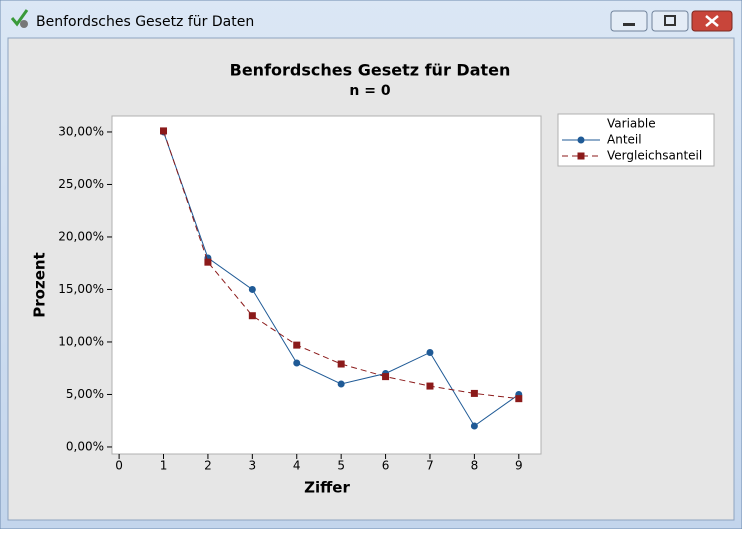 This screenshot has width=742, height=533. Describe the element at coordinates (81, 341) in the screenshot. I see `y-tick-label: 10,00%` at that location.